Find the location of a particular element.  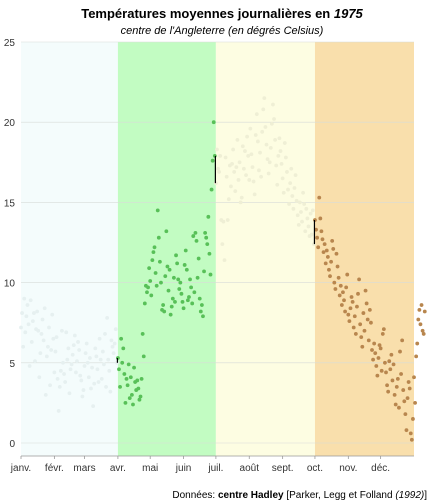

x-tick-label: oct. is located at coordinates (315, 468).